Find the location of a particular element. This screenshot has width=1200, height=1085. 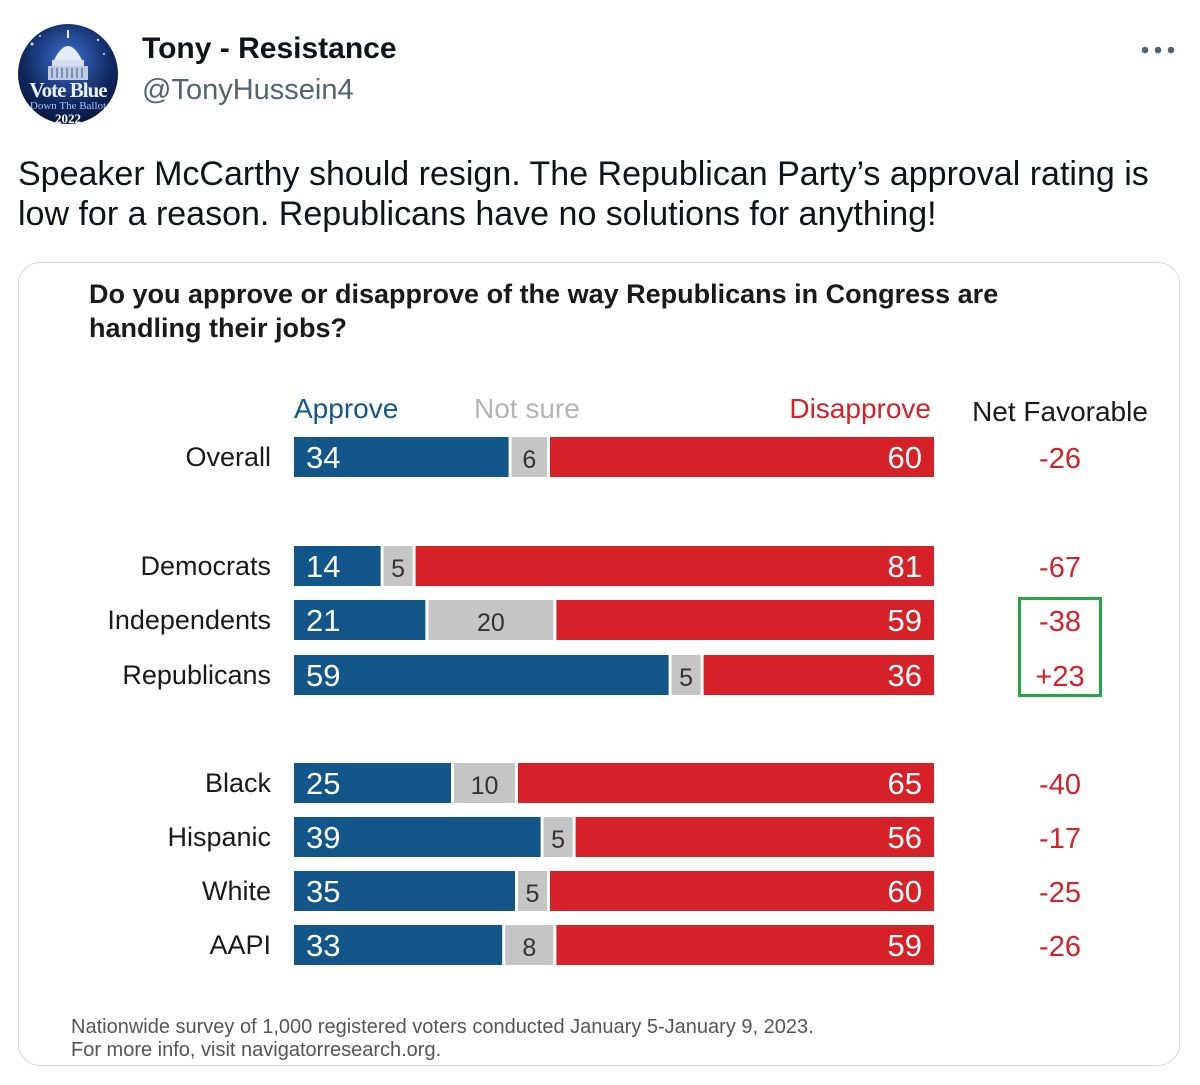

net-favorable-white: -25 is located at coordinates (1060, 893).